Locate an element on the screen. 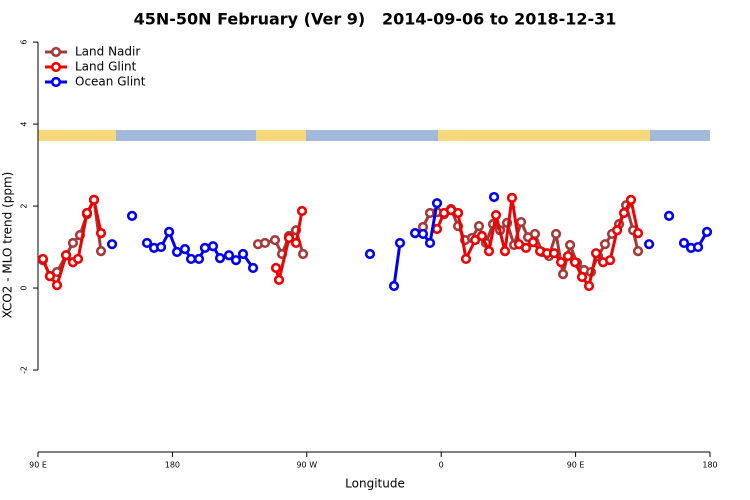 The height and width of the screenshot is (500, 750). x-tick-label: 90 W is located at coordinates (306, 465).